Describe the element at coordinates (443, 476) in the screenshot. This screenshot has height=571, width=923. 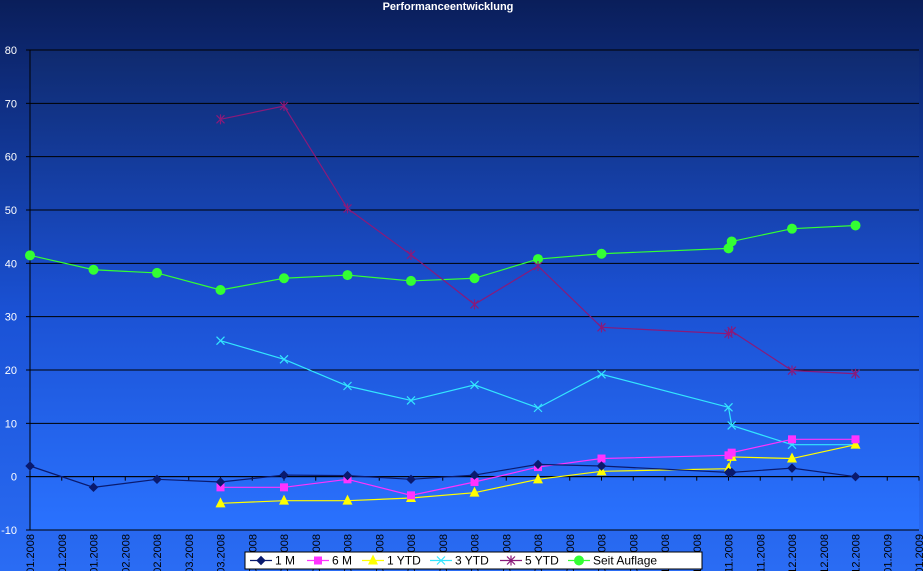
I see `series-1-m` at that location.